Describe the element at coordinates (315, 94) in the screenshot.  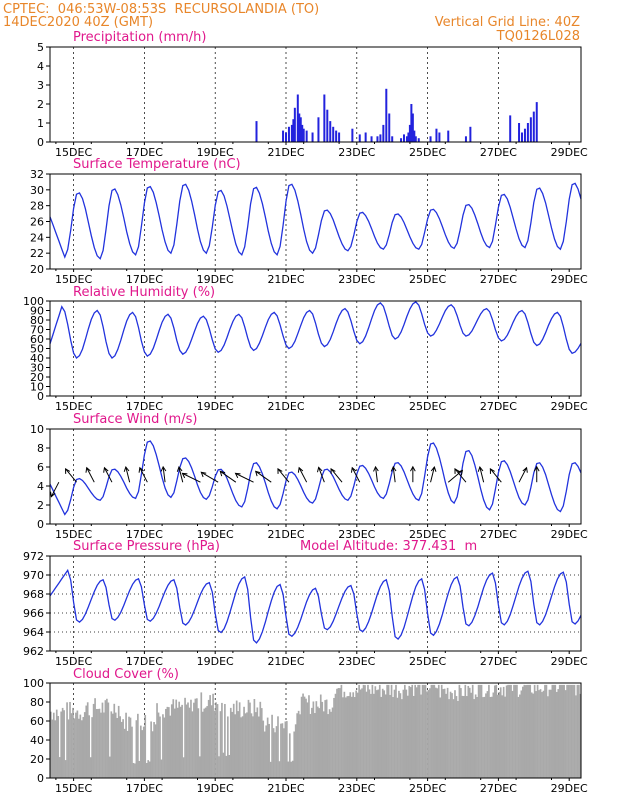
I see `panel-frame` at that location.